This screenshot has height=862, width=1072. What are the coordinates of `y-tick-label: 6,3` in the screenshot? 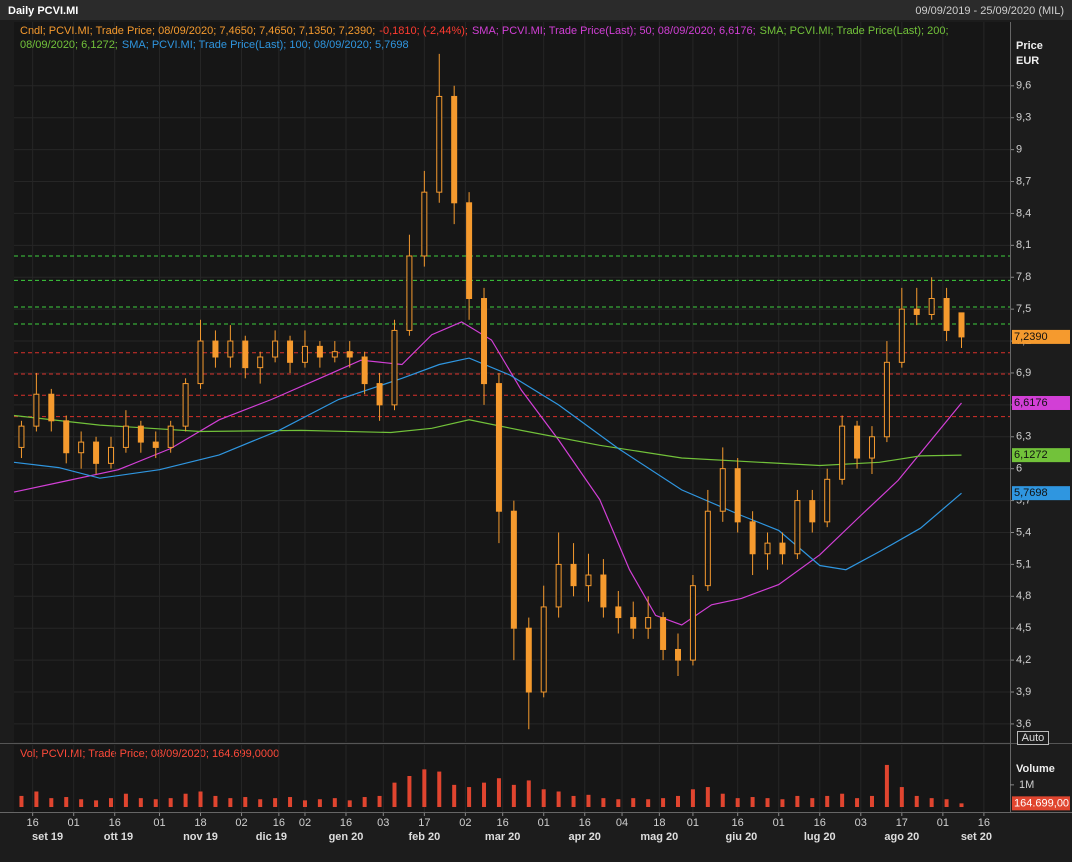 It's located at (1023, 437).